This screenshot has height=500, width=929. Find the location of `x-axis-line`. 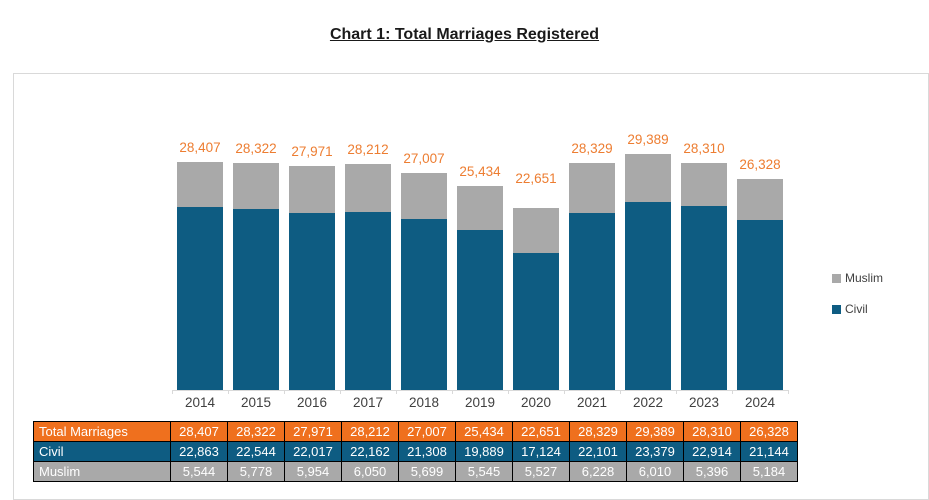

x-axis-line is located at coordinates (480, 390).